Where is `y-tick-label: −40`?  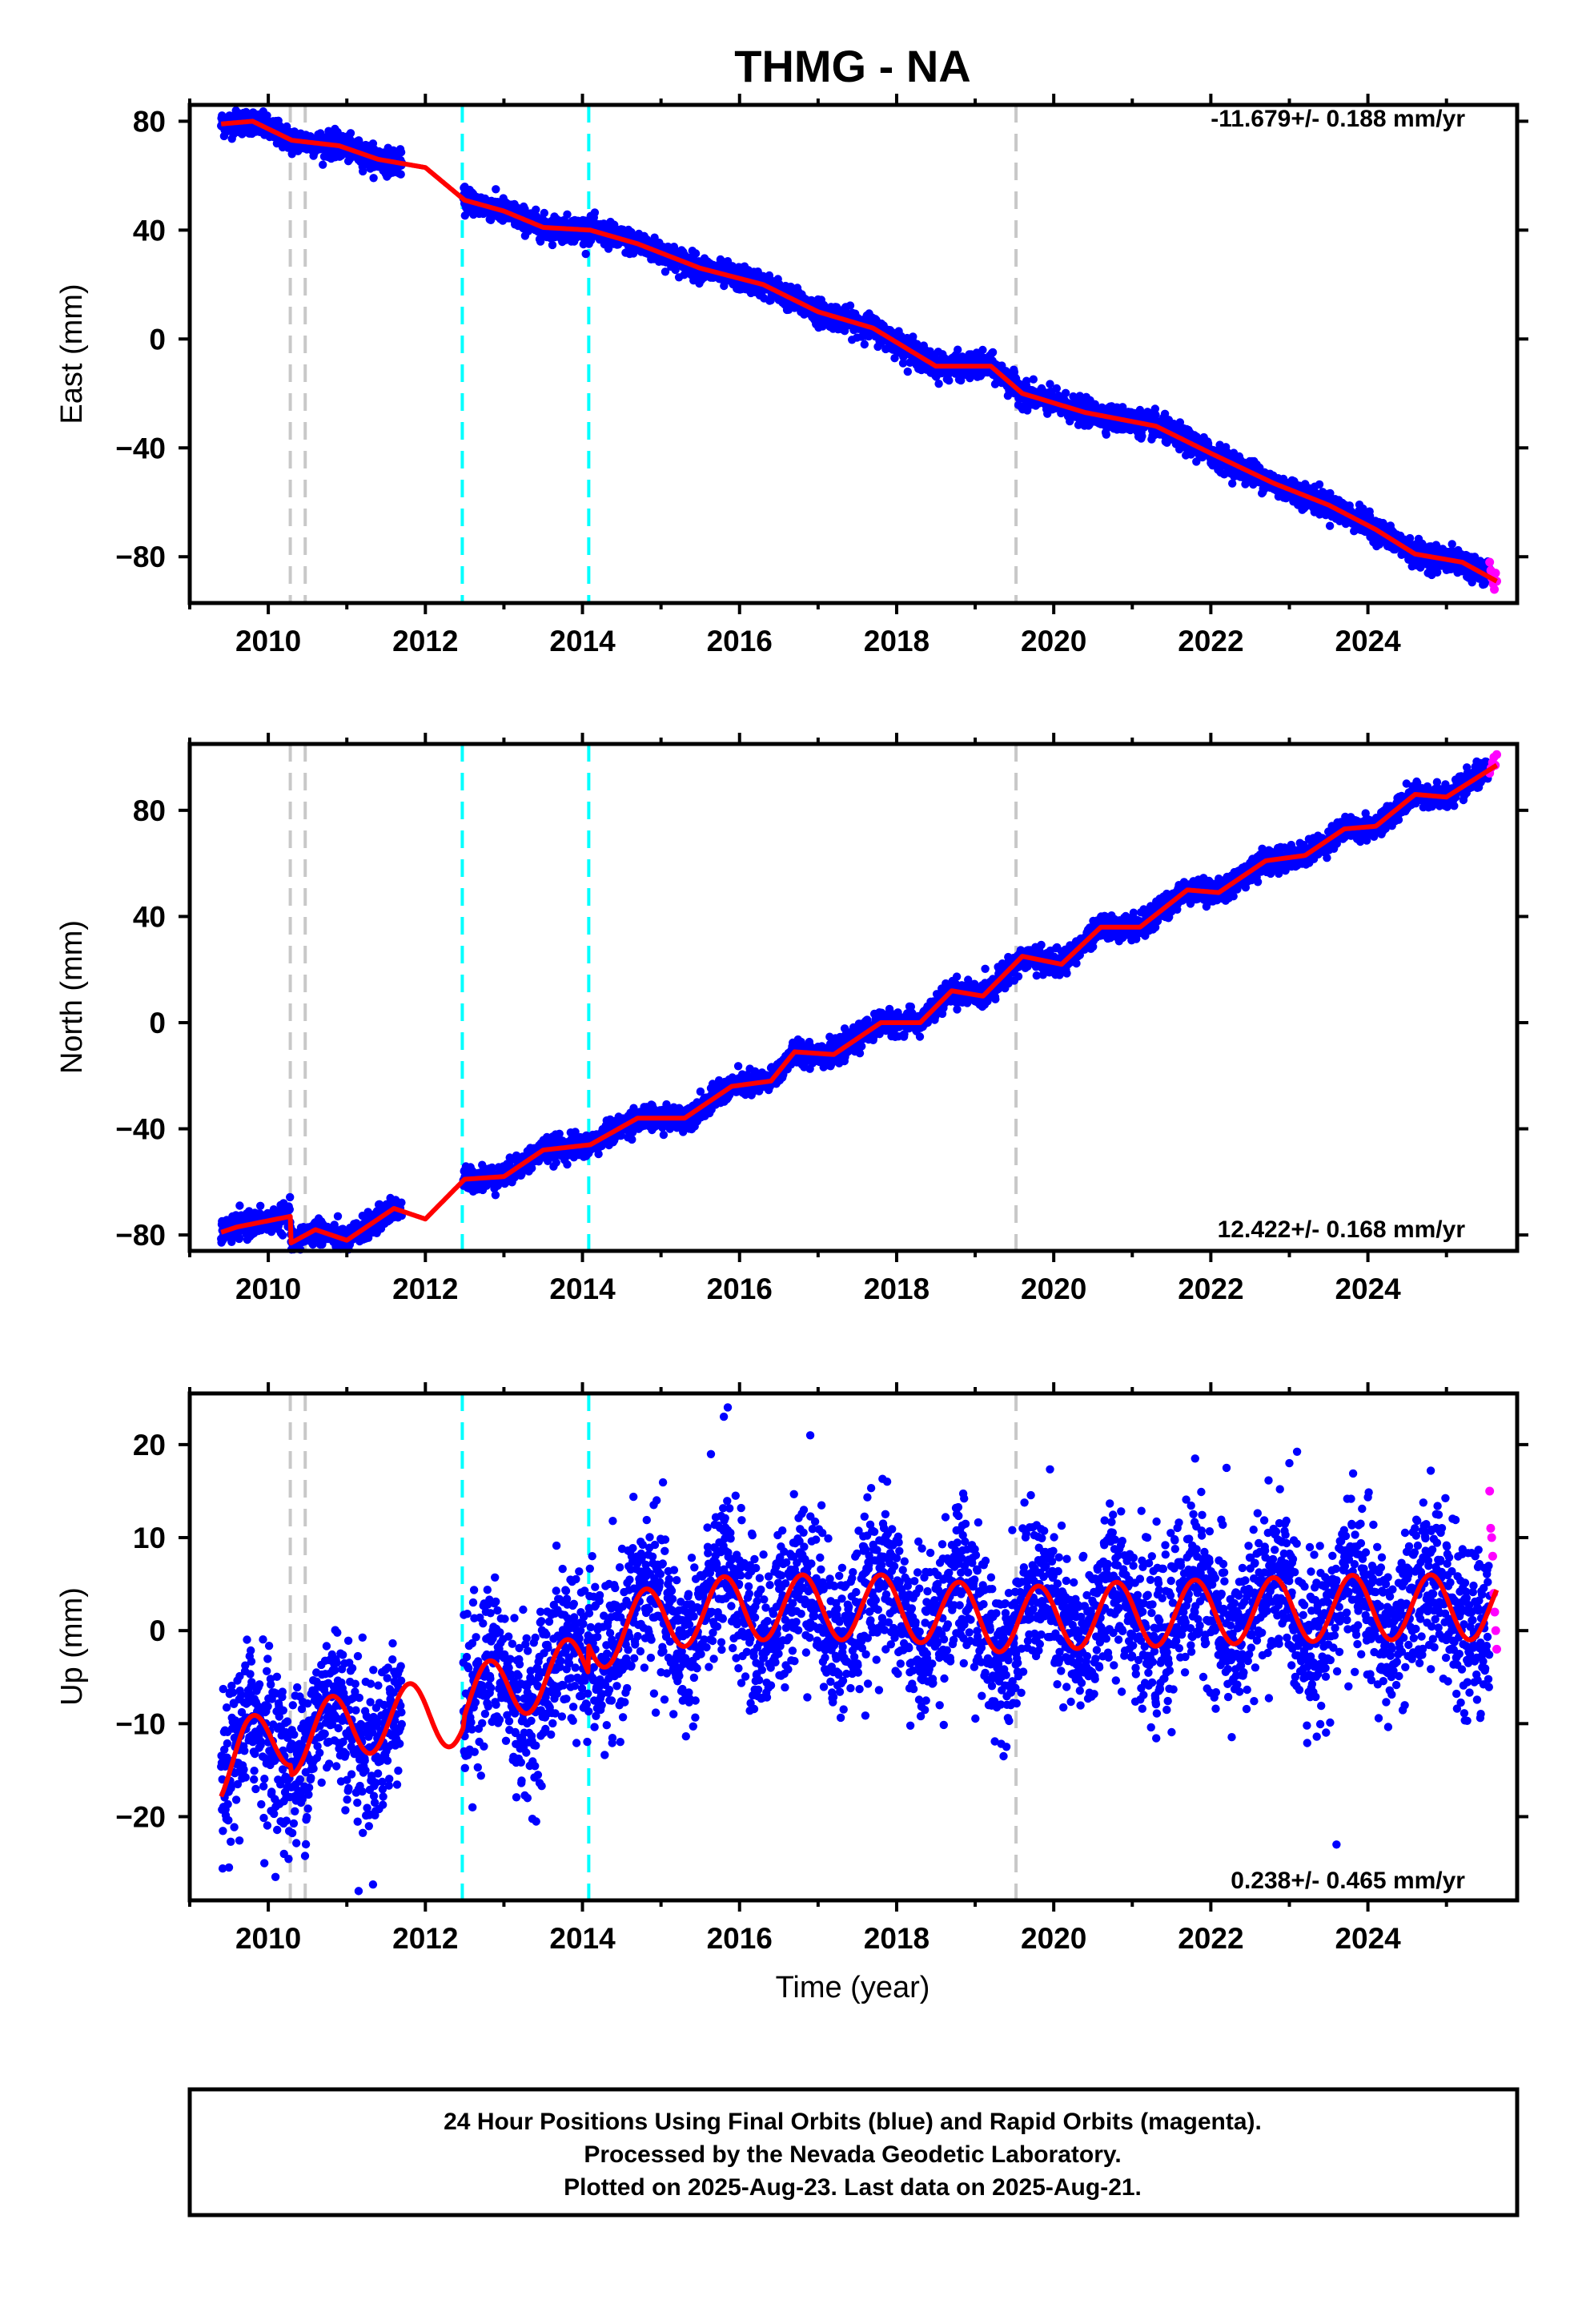
y-tick-label: −40 is located at coordinates (140, 448).